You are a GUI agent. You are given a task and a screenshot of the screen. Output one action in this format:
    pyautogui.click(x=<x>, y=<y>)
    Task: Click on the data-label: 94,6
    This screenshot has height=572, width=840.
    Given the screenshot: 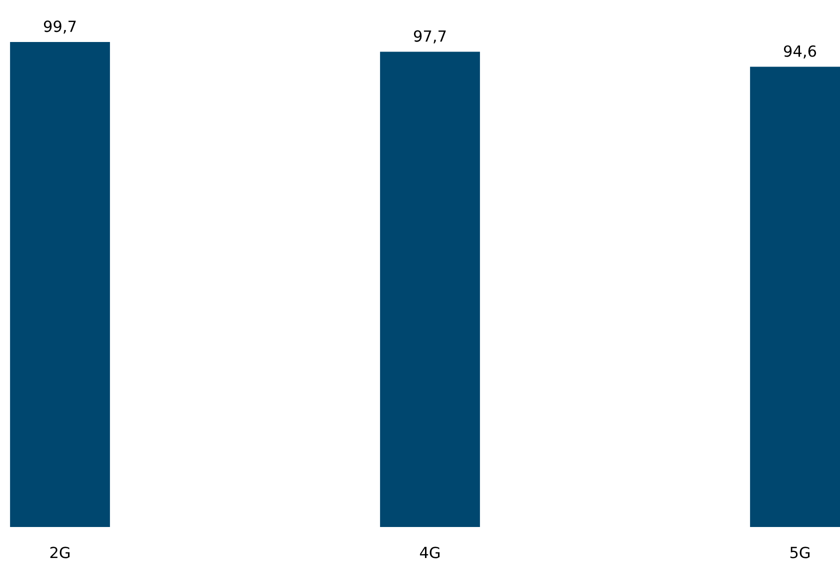 What is the action you would take?
    pyautogui.click(x=800, y=51)
    